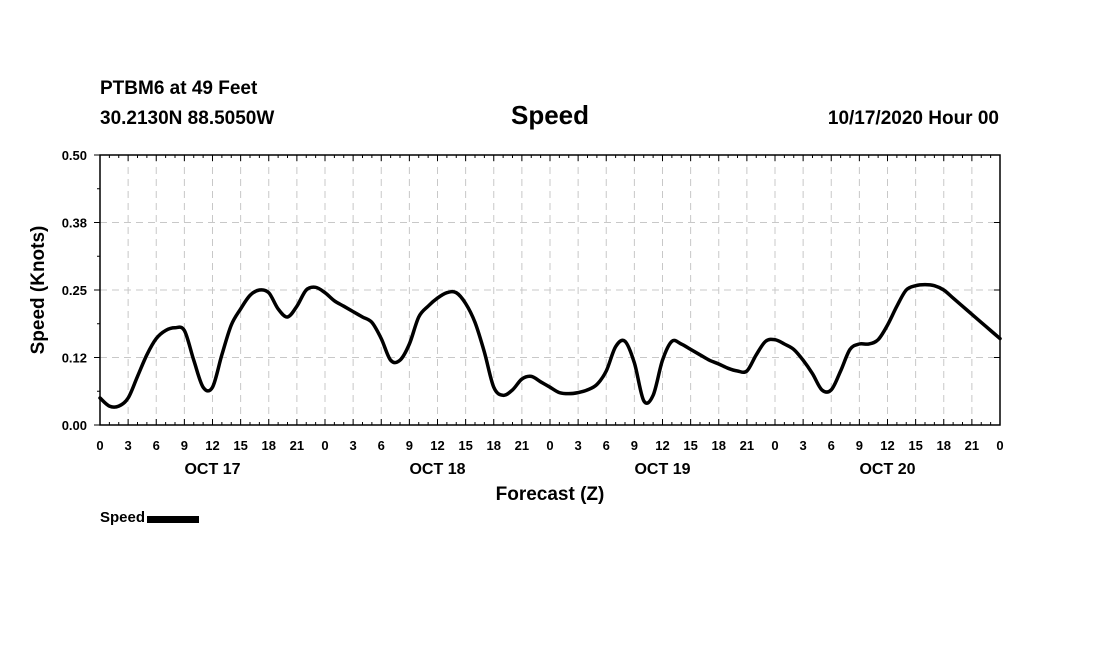  I want to click on coords-label: 30.2130N 88.5050W, so click(187, 118).